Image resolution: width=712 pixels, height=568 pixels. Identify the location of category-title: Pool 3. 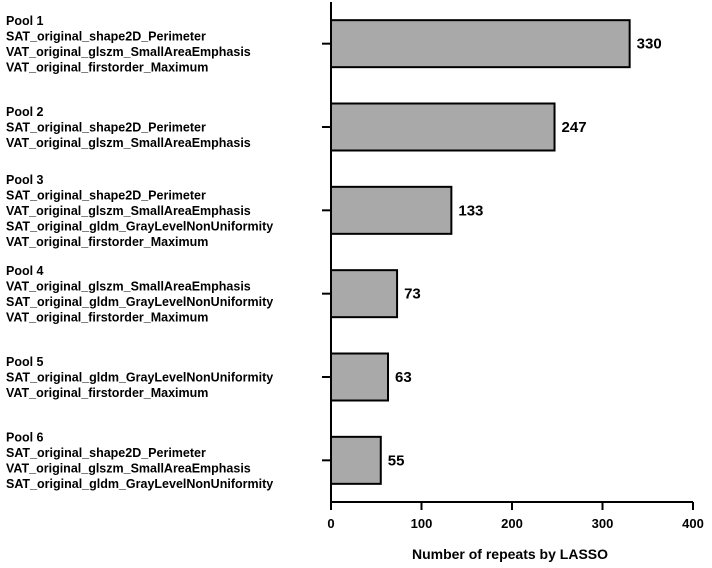
(25, 180).